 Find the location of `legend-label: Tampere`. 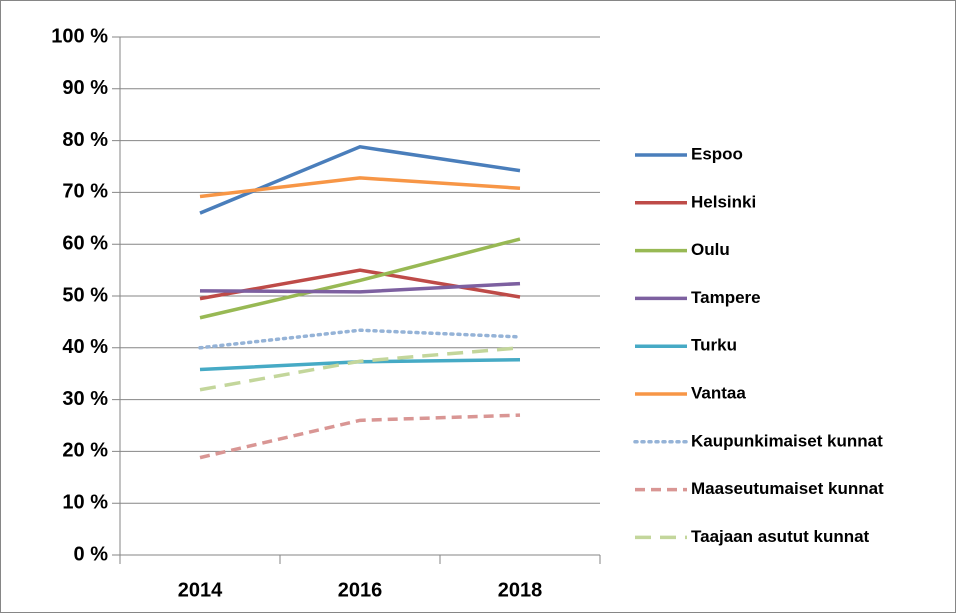

legend-label: Tampere is located at coordinates (726, 297).